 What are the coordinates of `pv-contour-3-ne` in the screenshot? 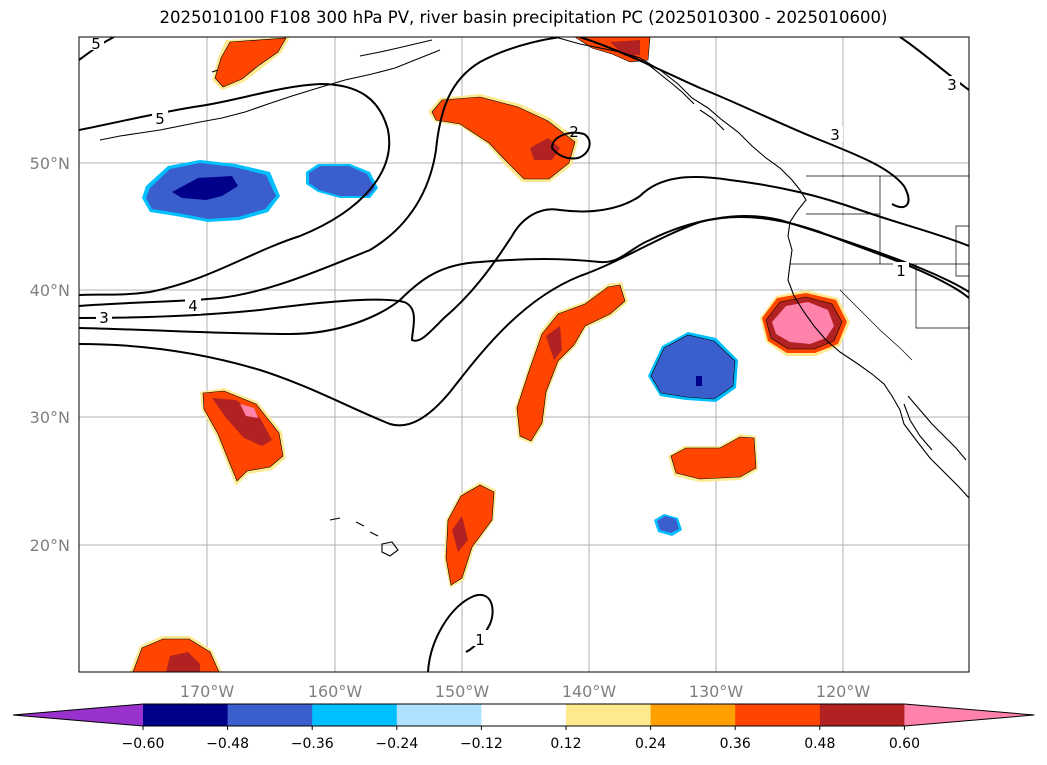 It's located at (744, 123).